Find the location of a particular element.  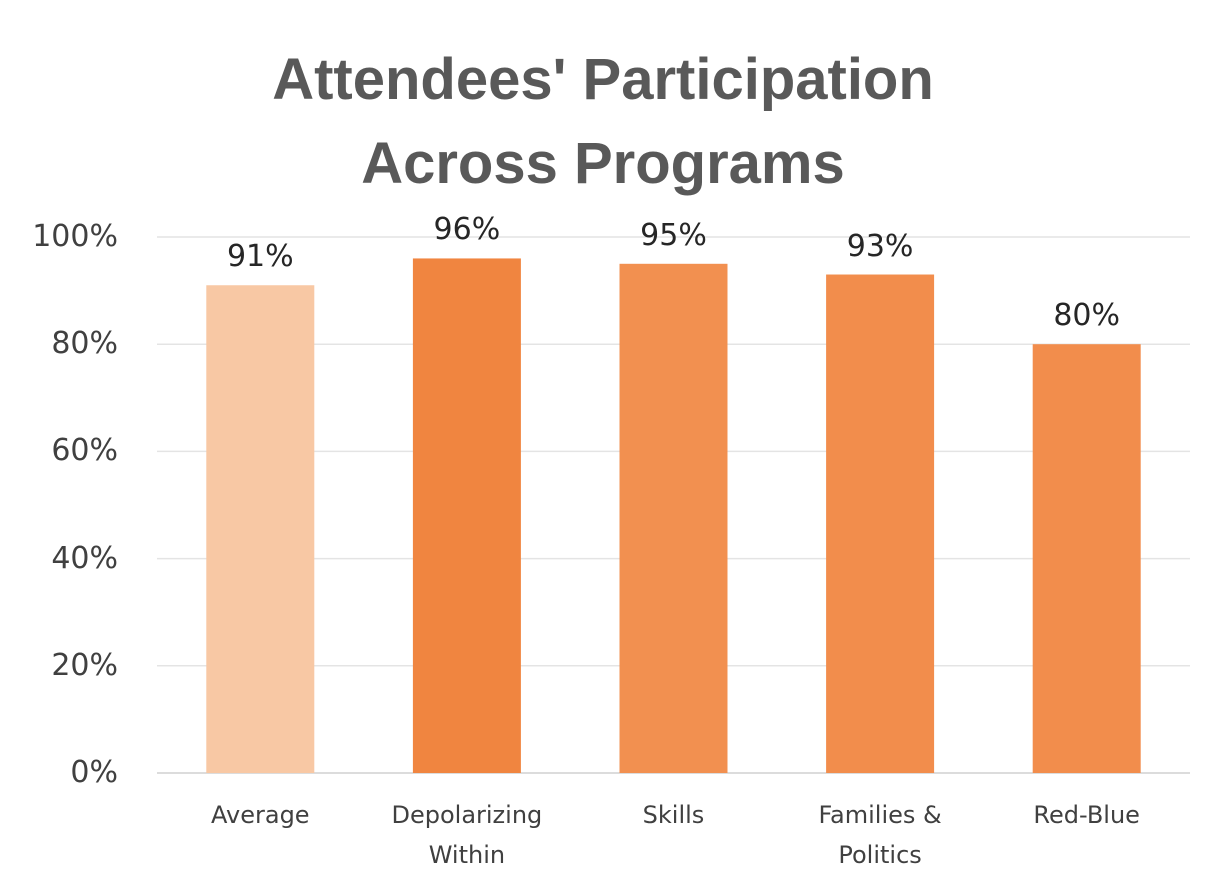

y-tick-label: 20% is located at coordinates (84, 665).